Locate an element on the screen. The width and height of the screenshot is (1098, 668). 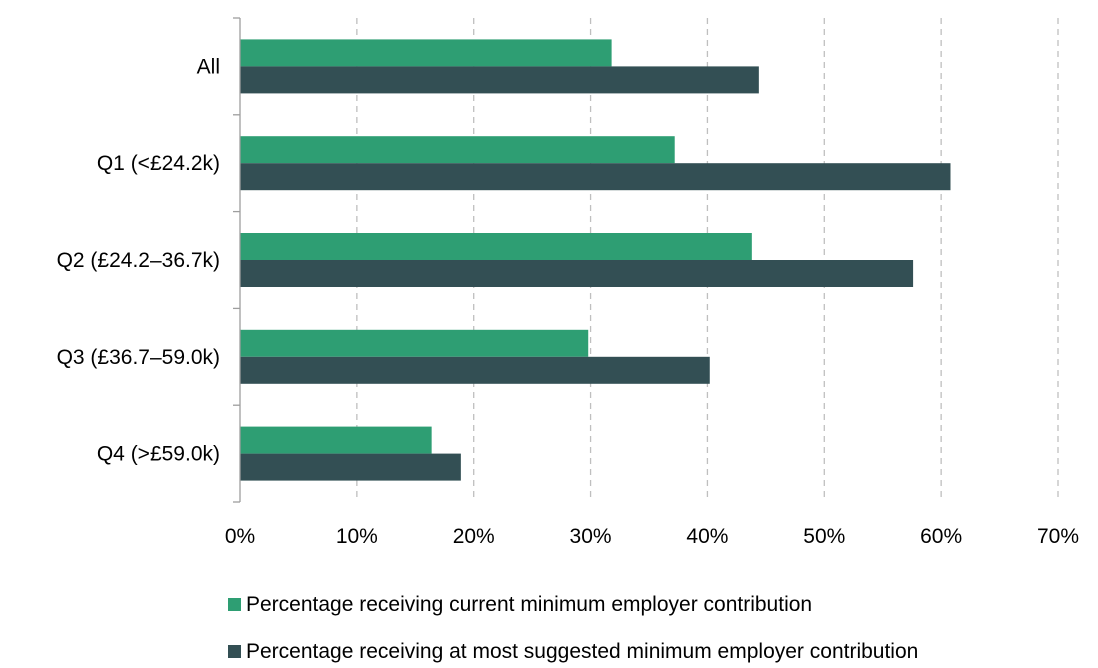
x-tick-label: 60% is located at coordinates (941, 536).